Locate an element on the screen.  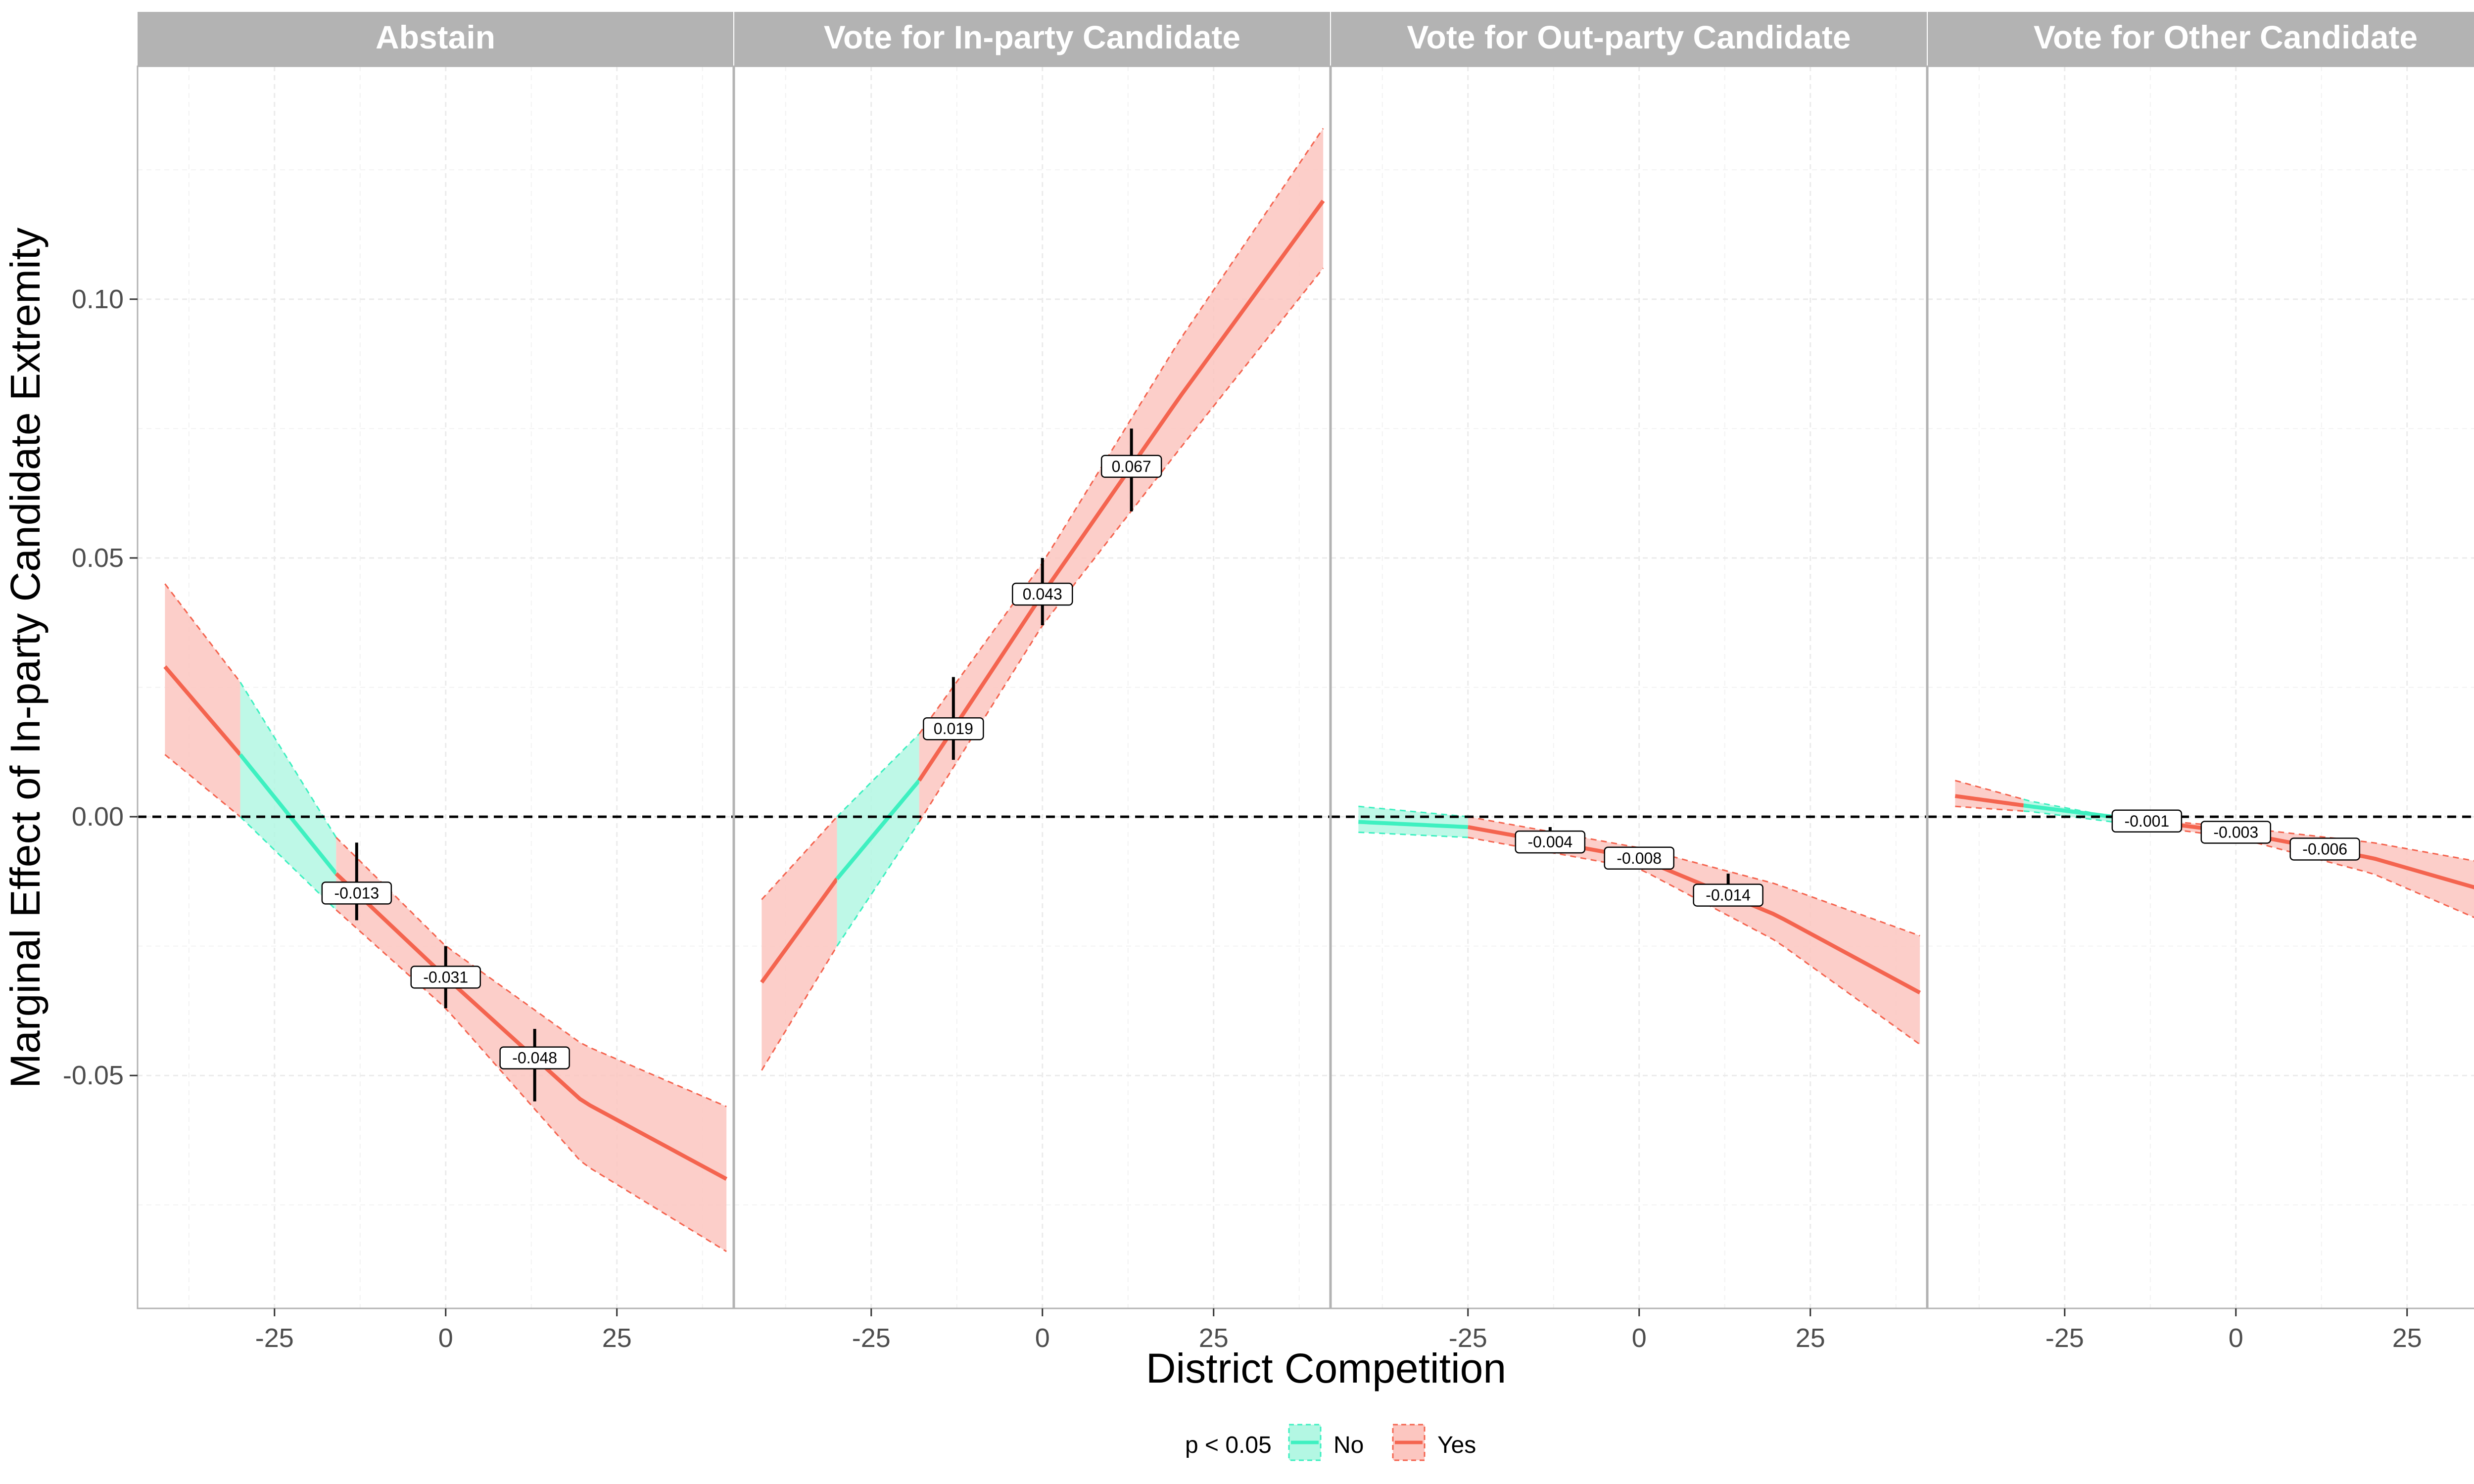
y-tick-label: 0.10 is located at coordinates (98, 299).